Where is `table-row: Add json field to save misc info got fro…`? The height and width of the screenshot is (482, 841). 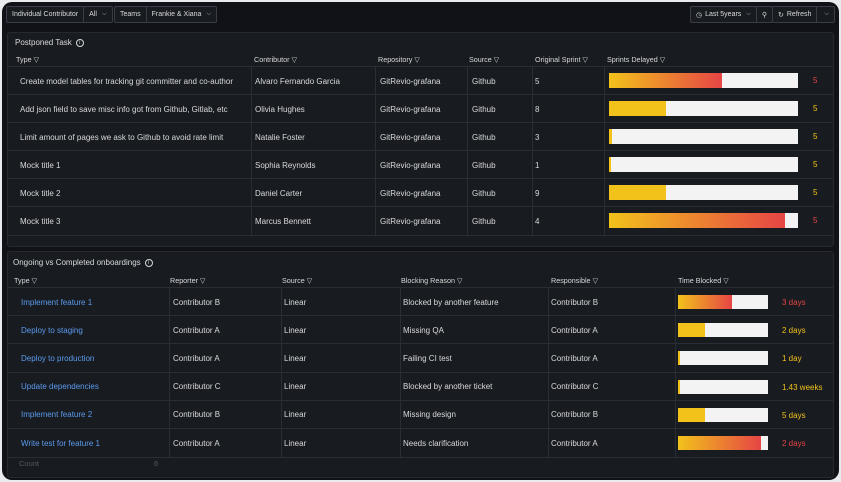 table-row: Add json field to save misc info got fro… is located at coordinates (420, 108).